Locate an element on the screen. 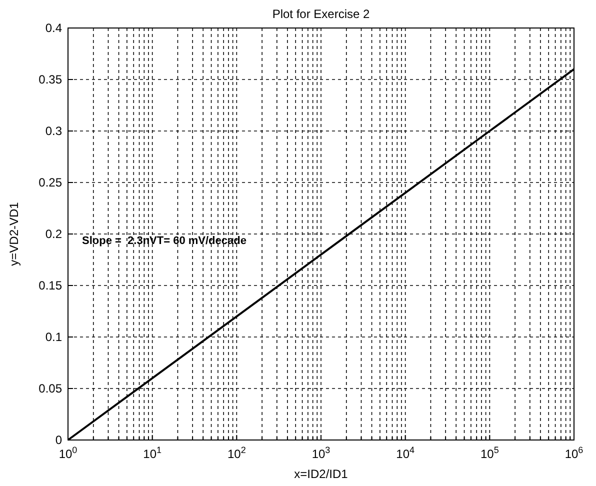 Image resolution: width=596 pixels, height=486 pixels. chart-title: Plot for Exercise 2 is located at coordinates (321, 14).